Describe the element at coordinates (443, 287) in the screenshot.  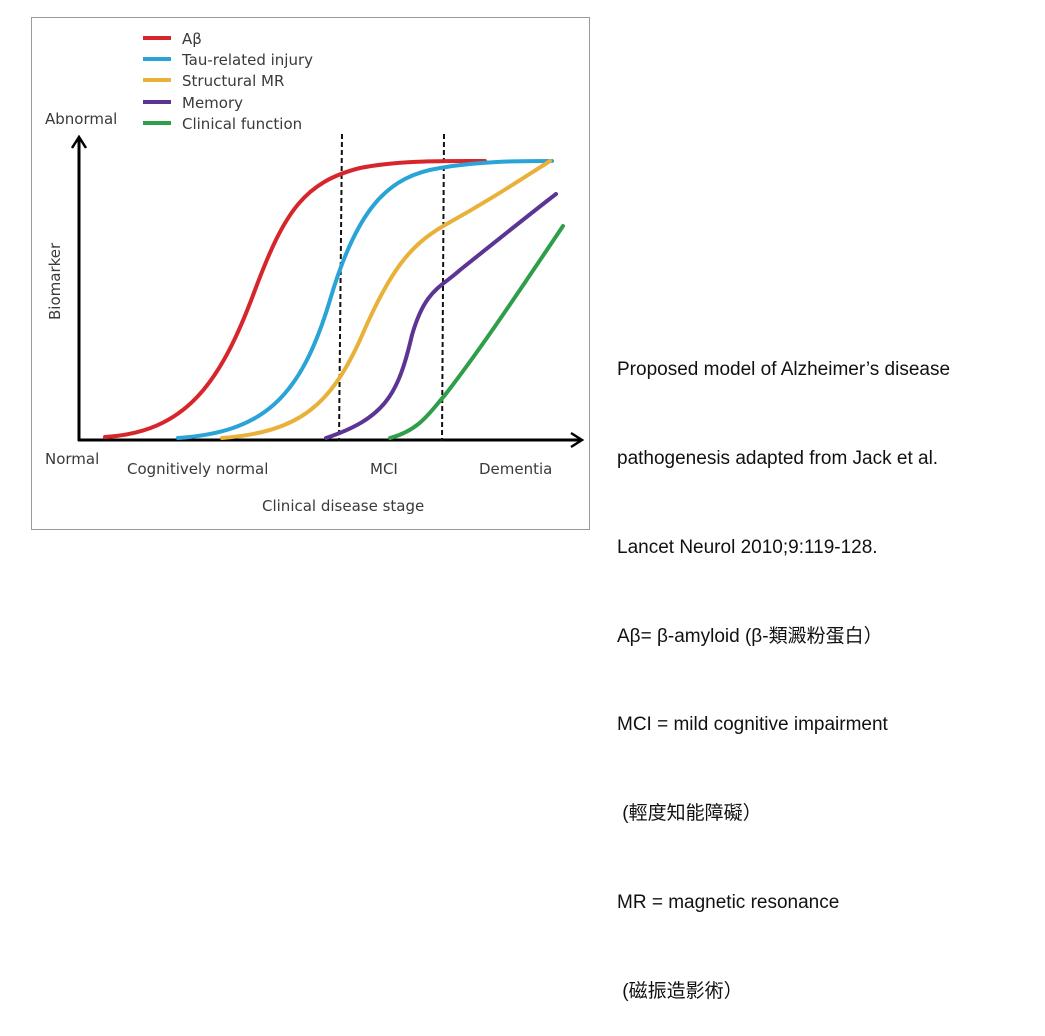
I see `divider-mci-dementia` at that location.